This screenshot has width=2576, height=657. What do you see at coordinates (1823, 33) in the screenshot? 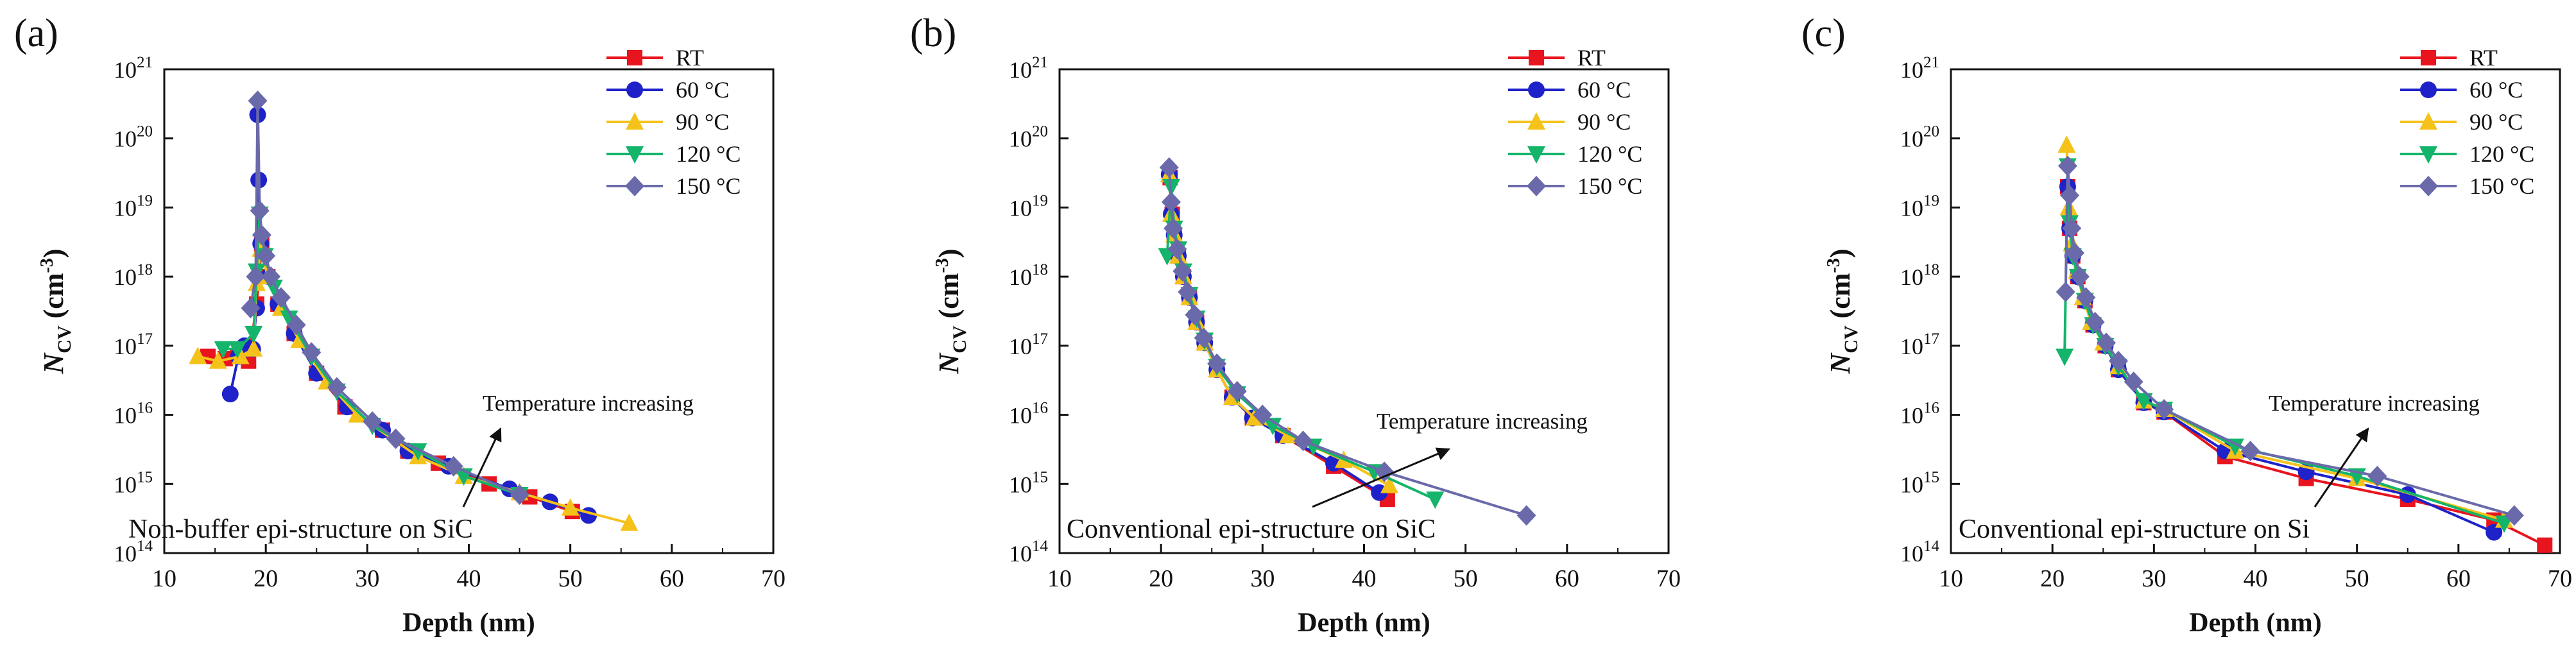
I see `panel-label: (c)` at bounding box center [1823, 33].